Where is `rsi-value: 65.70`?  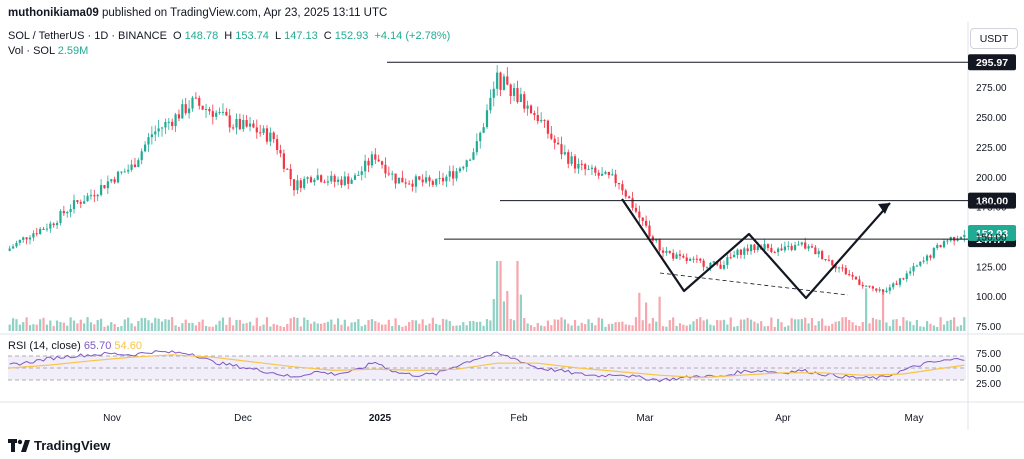 rsi-value: 65.70 is located at coordinates (97, 346).